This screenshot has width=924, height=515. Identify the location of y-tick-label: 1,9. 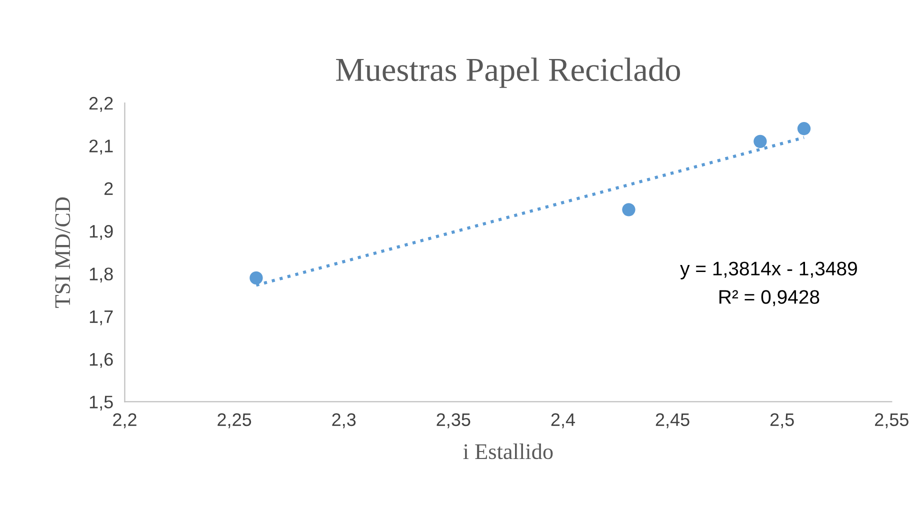
(101, 232).